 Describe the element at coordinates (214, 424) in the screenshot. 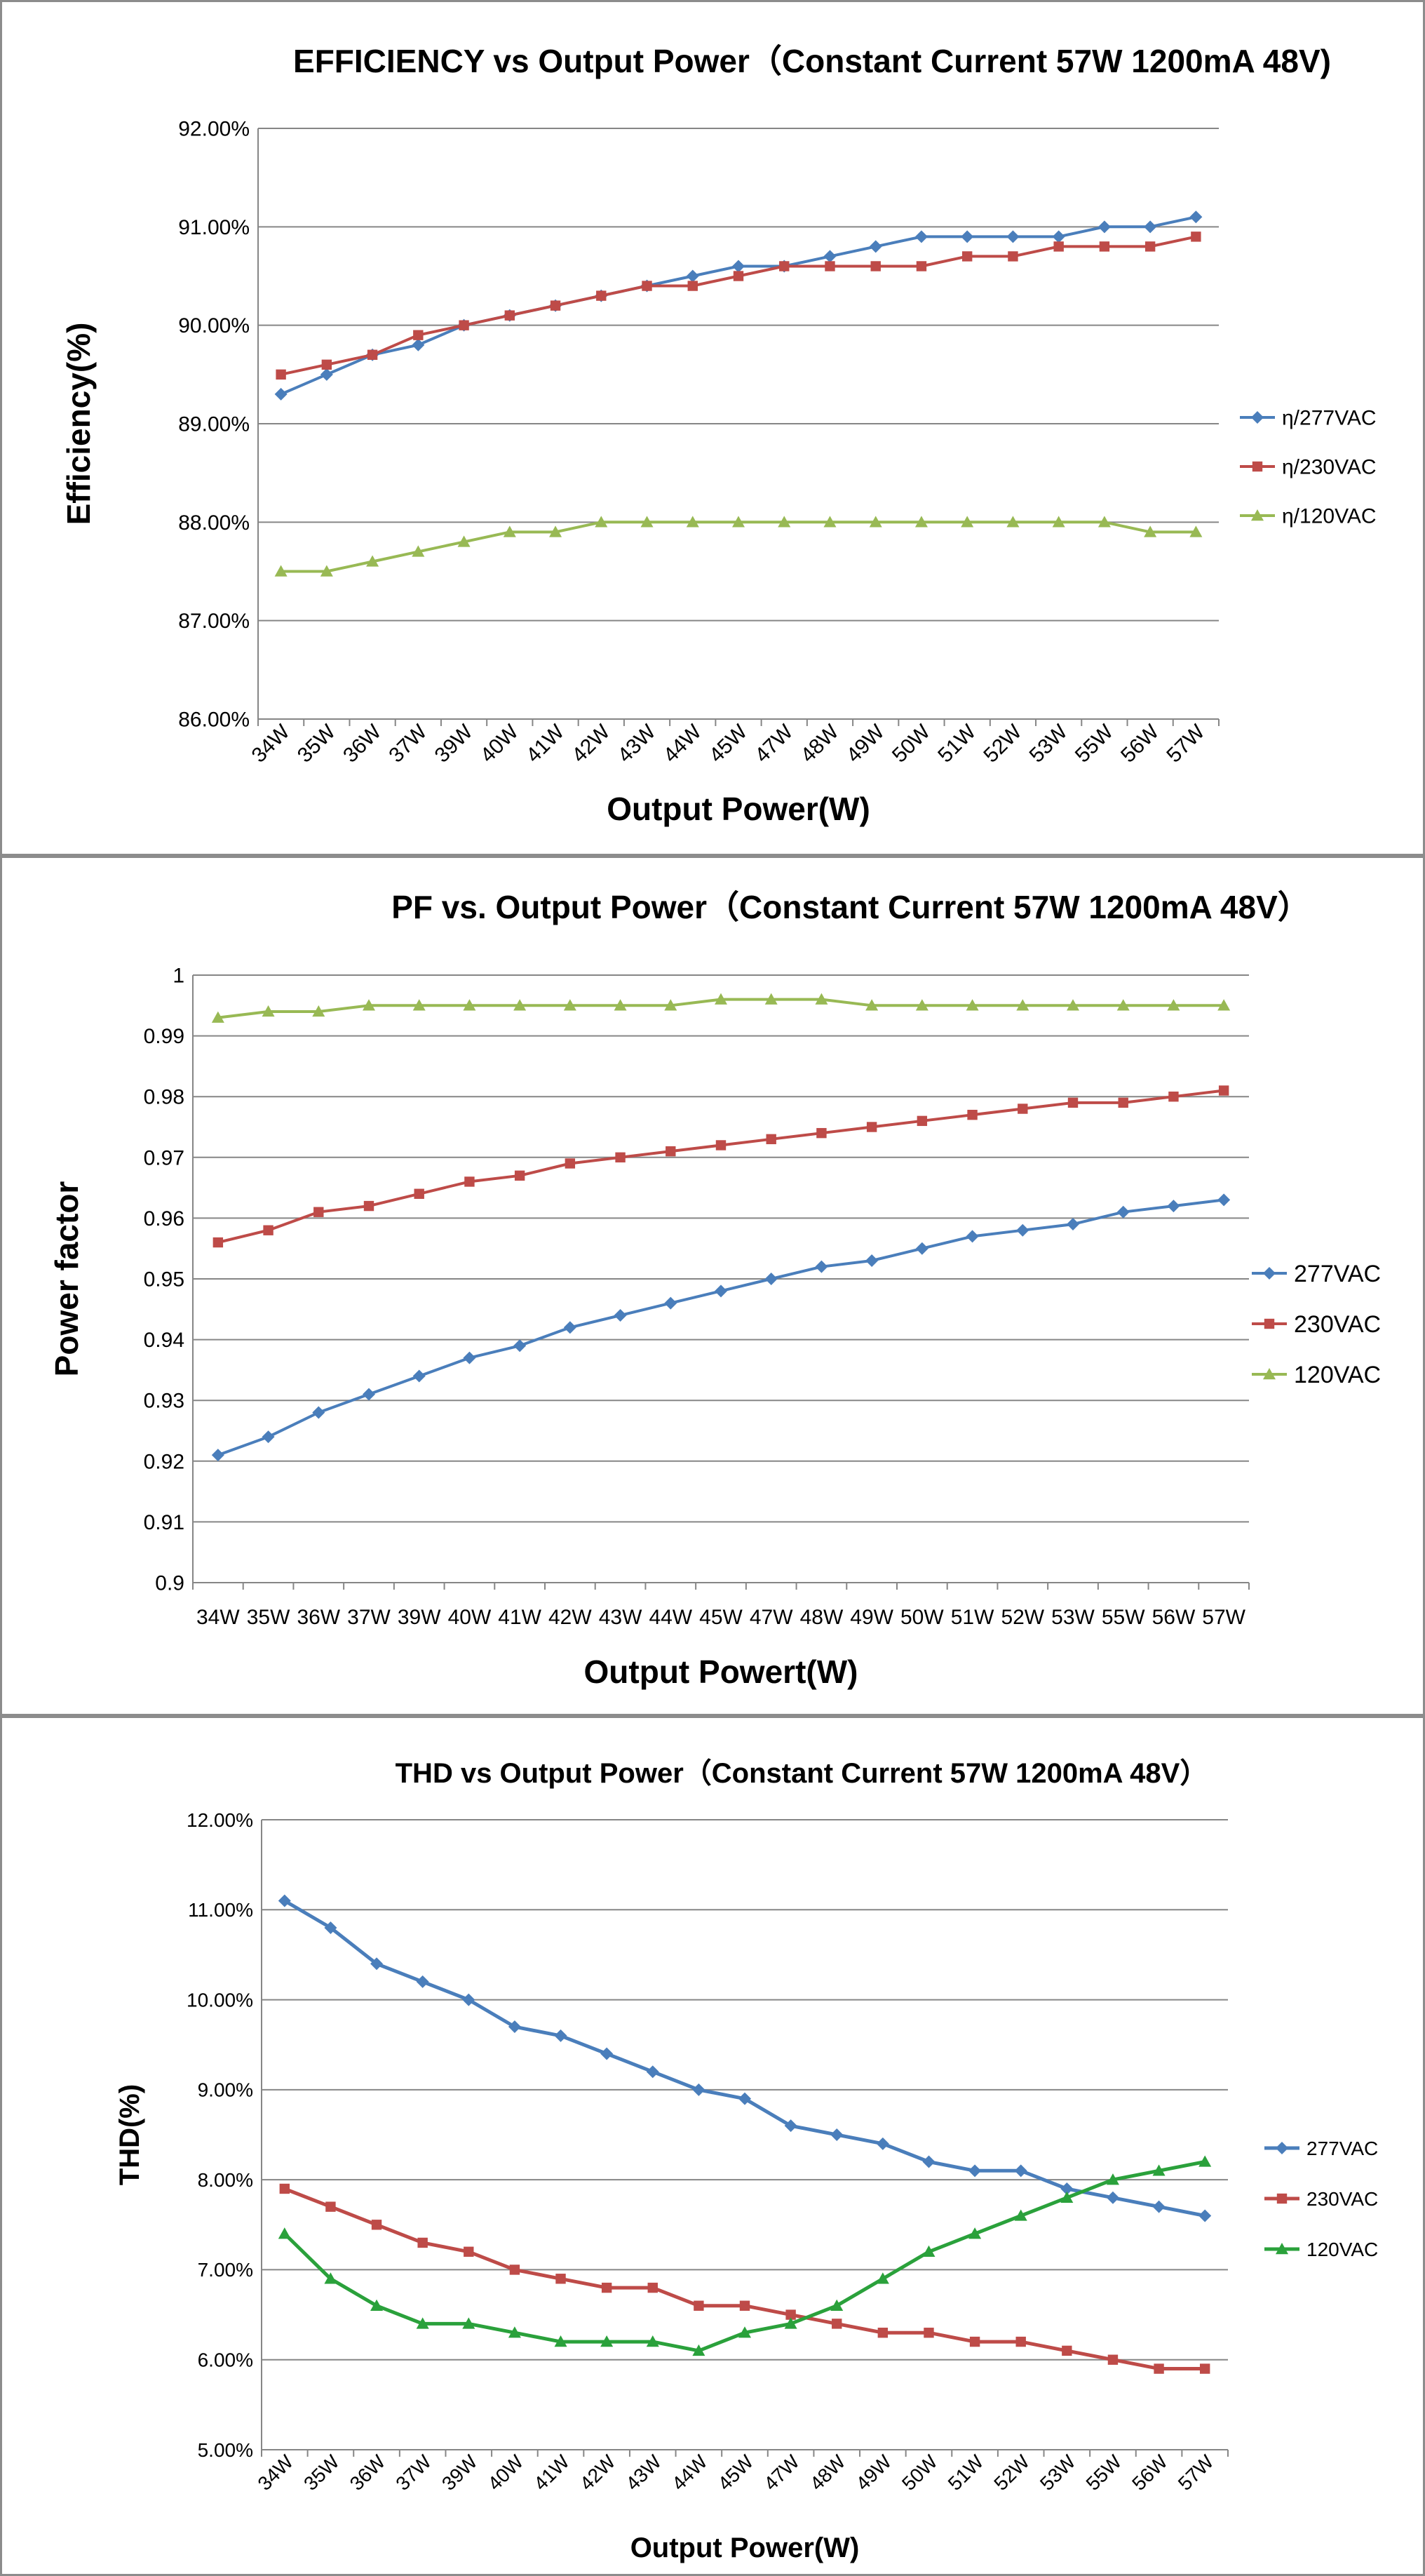

I see `y-tick-label: 89.00%` at that location.